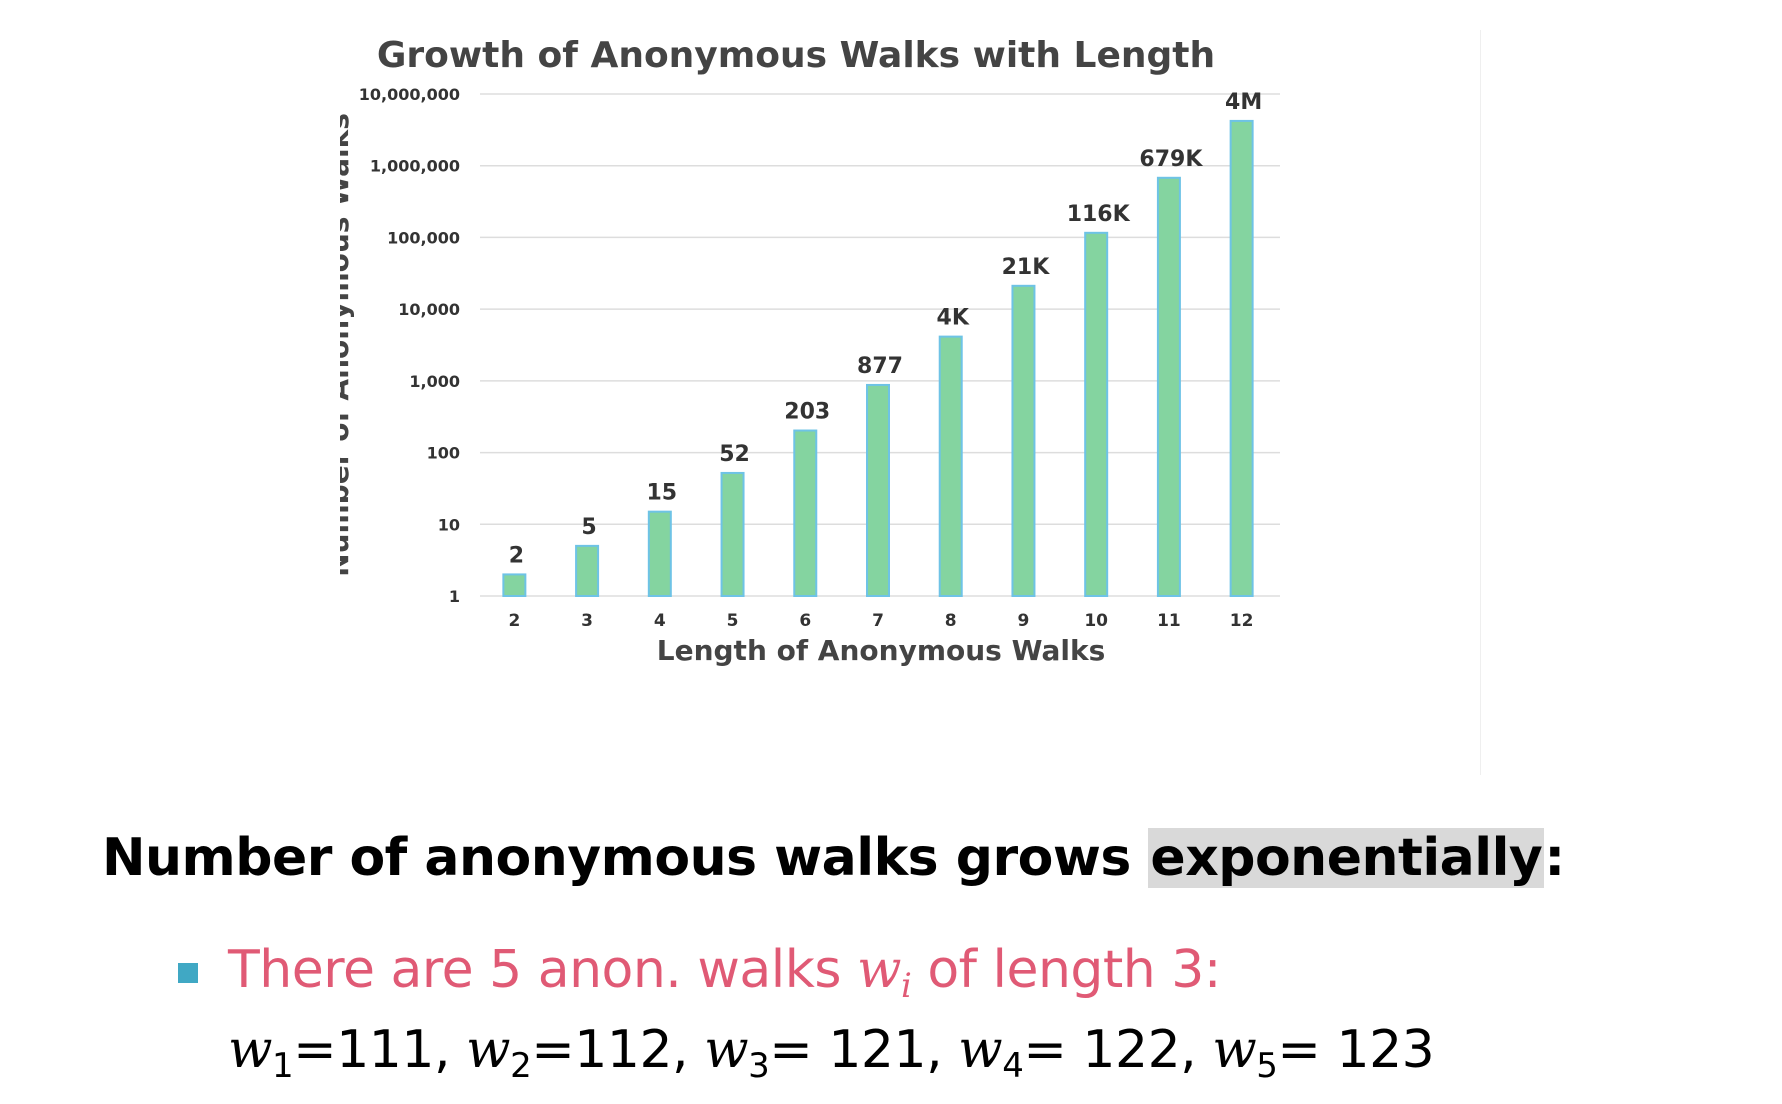 The height and width of the screenshot is (1104, 1782). Describe the element at coordinates (542, 970) in the screenshot. I see `bullet-text-prefix: There are 5 anon. walks` at that location.